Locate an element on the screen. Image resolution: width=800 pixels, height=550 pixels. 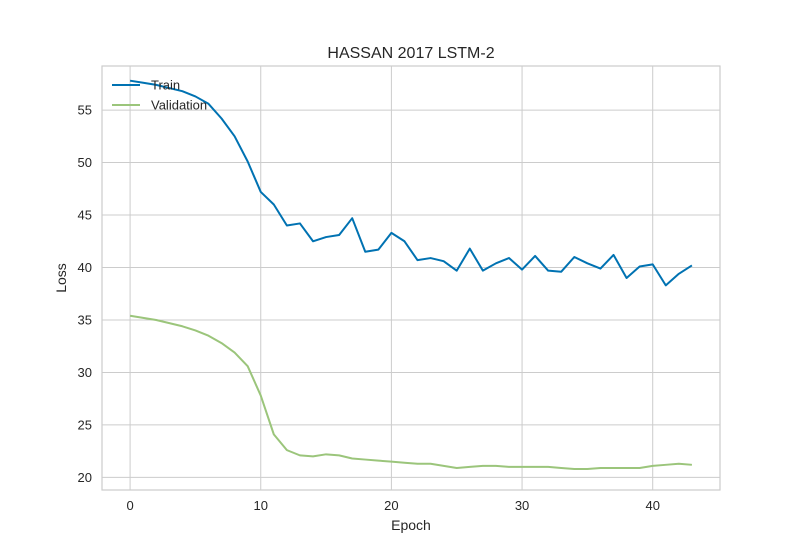
x-tick-label: 40 is located at coordinates (652, 505).